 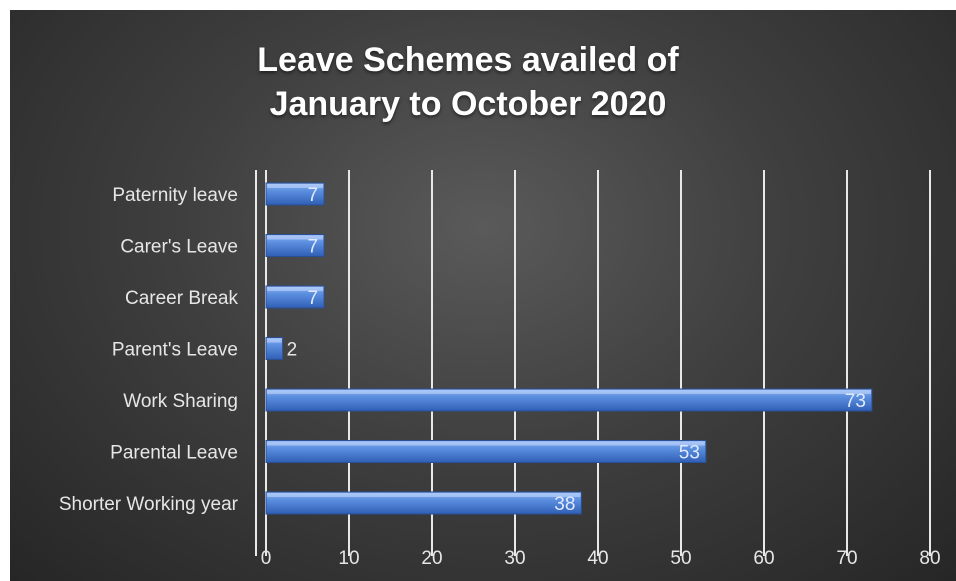 I want to click on category-label: Parental Leave, so click(x=174, y=453).